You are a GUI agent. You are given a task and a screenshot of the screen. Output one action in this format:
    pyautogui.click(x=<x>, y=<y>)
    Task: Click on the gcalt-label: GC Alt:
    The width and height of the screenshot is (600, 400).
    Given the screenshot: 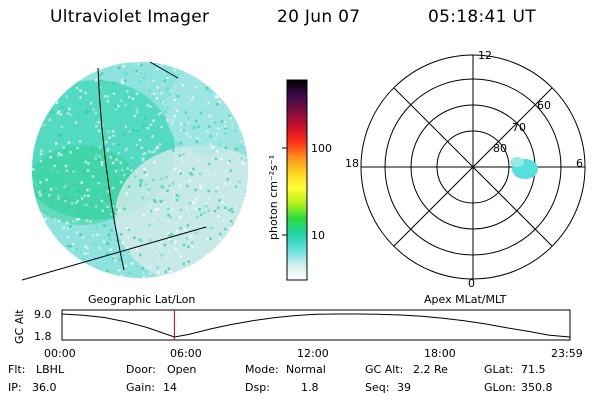 What is the action you would take?
    pyautogui.click(x=384, y=369)
    